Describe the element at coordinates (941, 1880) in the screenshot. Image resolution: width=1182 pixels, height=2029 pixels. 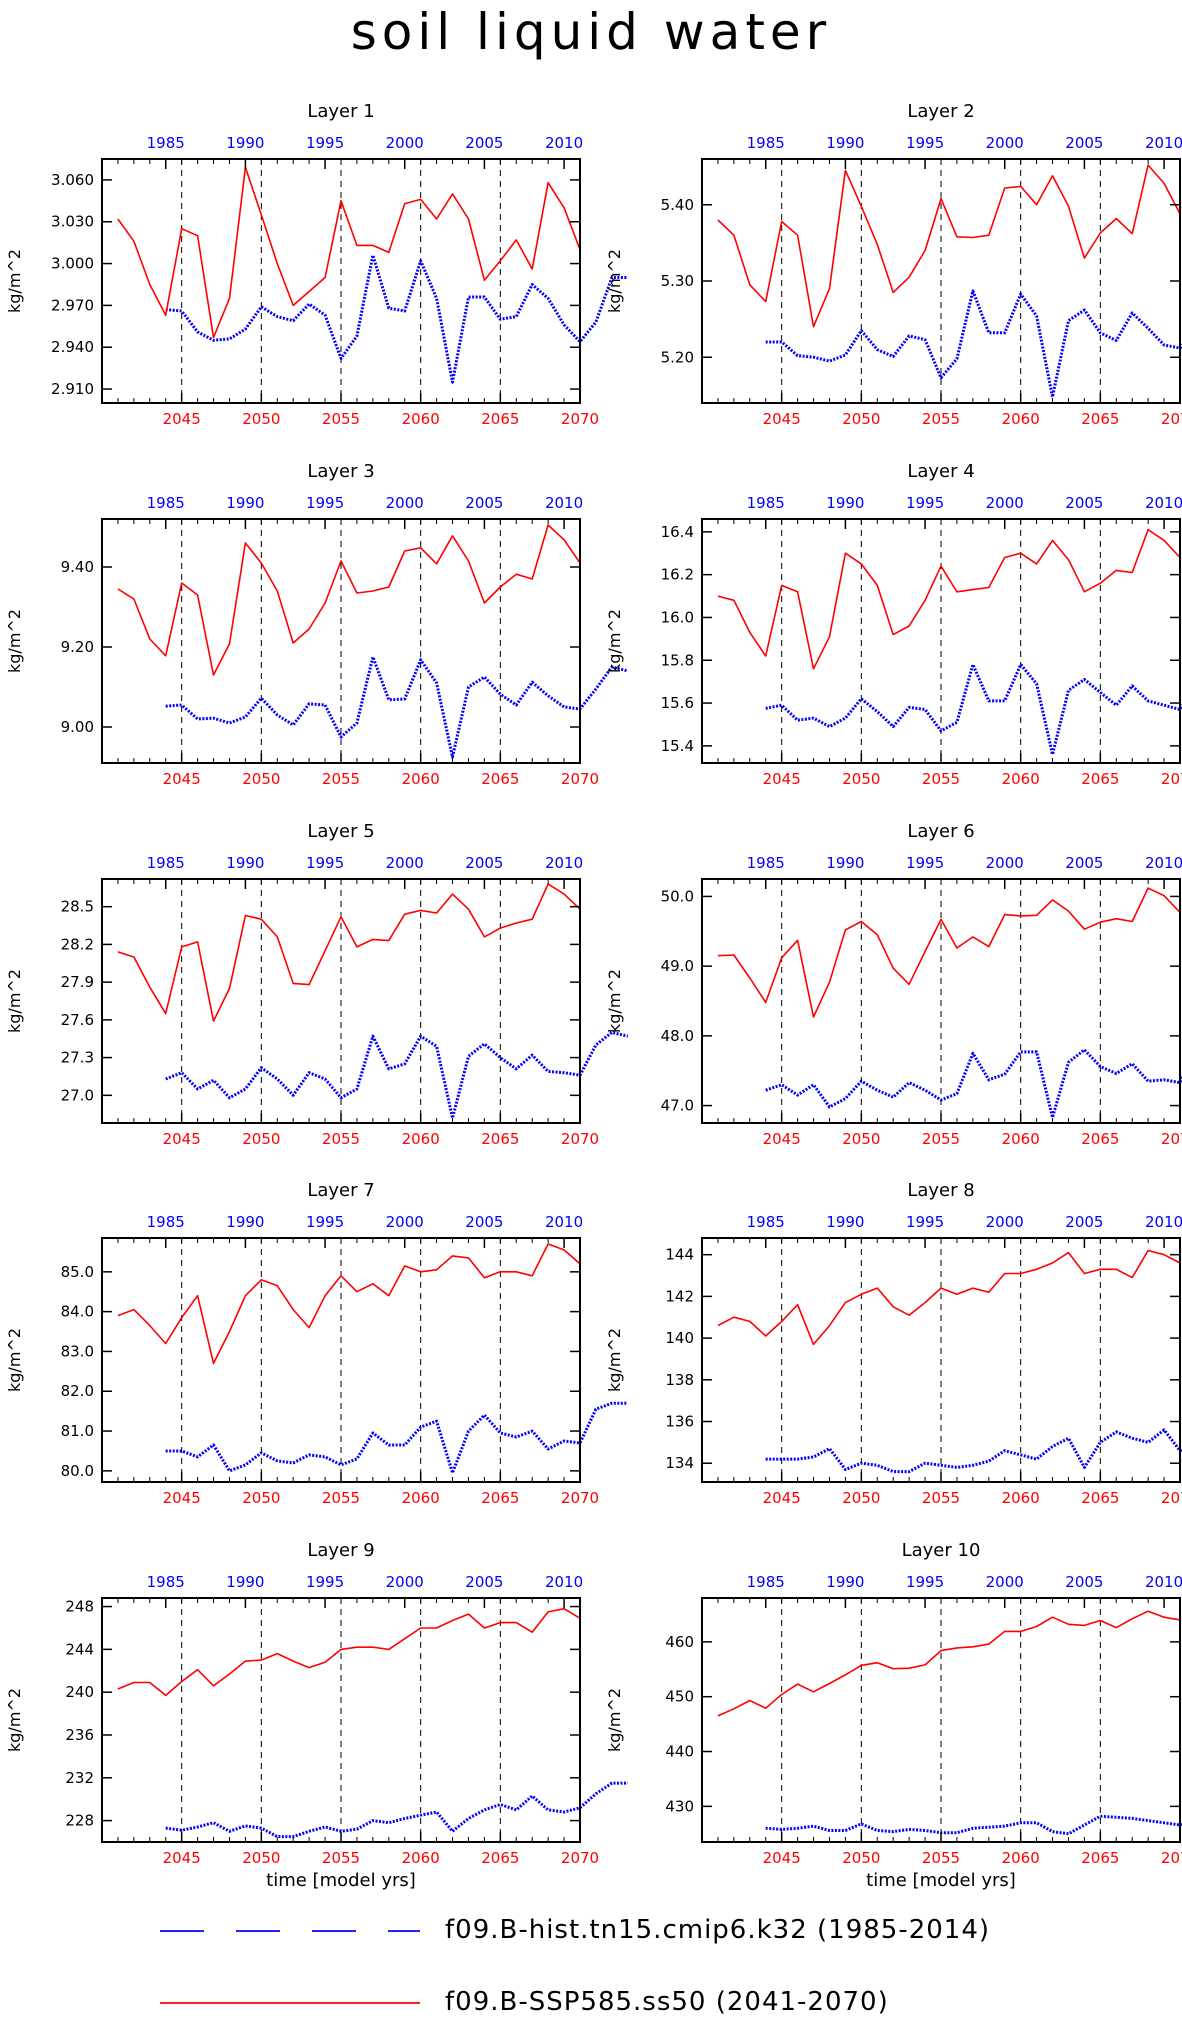
I see `x-axis-label: time [model yrs]` at that location.